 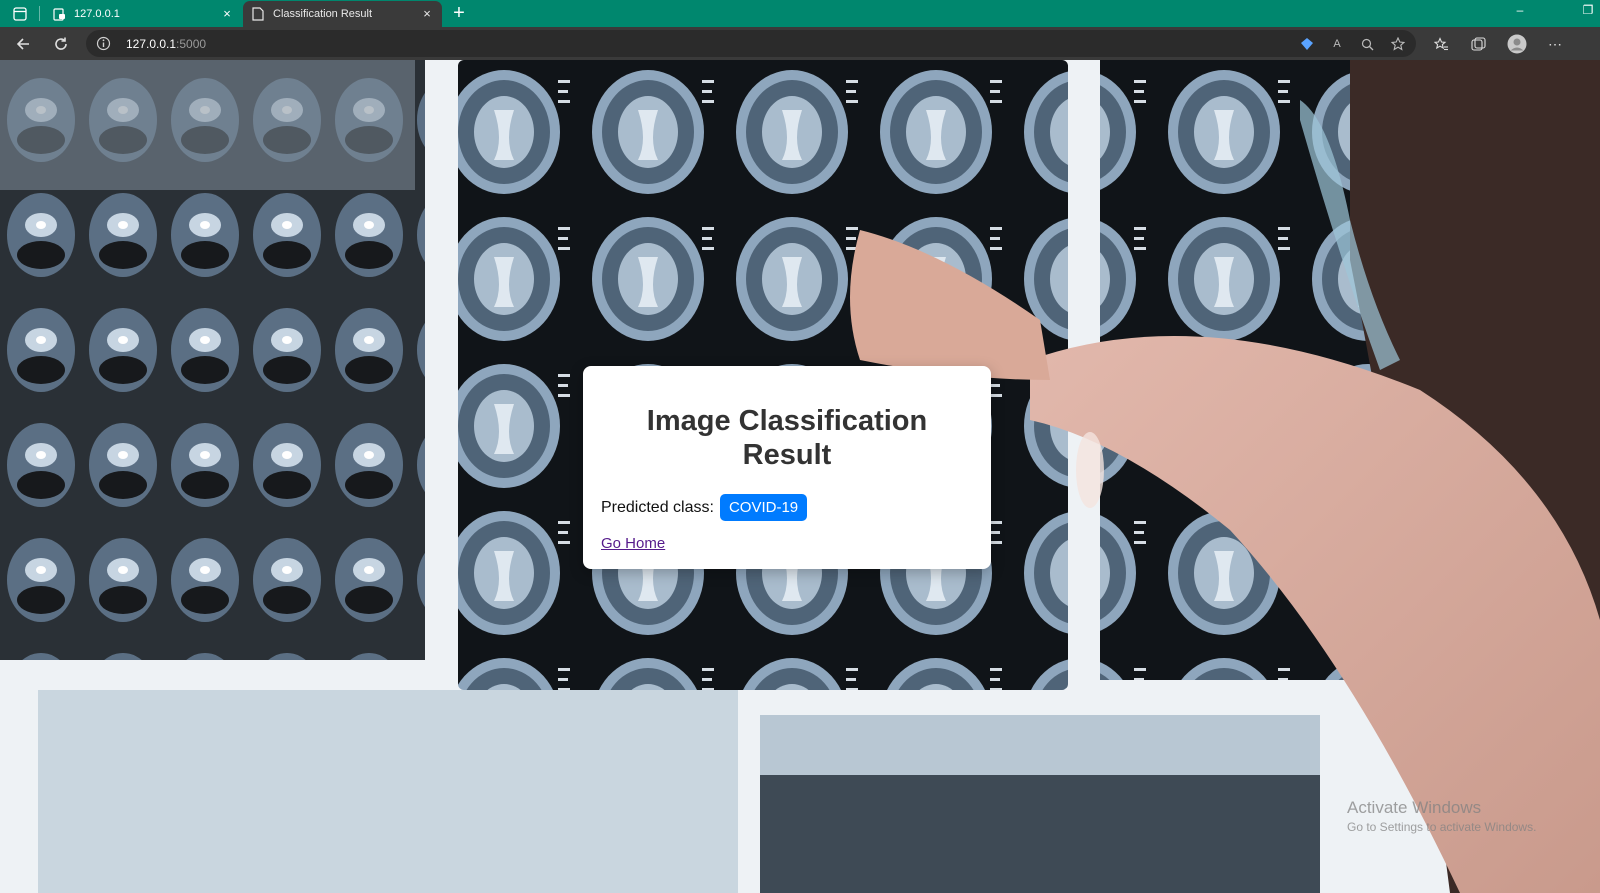 What do you see at coordinates (763, 507) in the screenshot?
I see `predicted-class-badge: COVID-19` at bounding box center [763, 507].